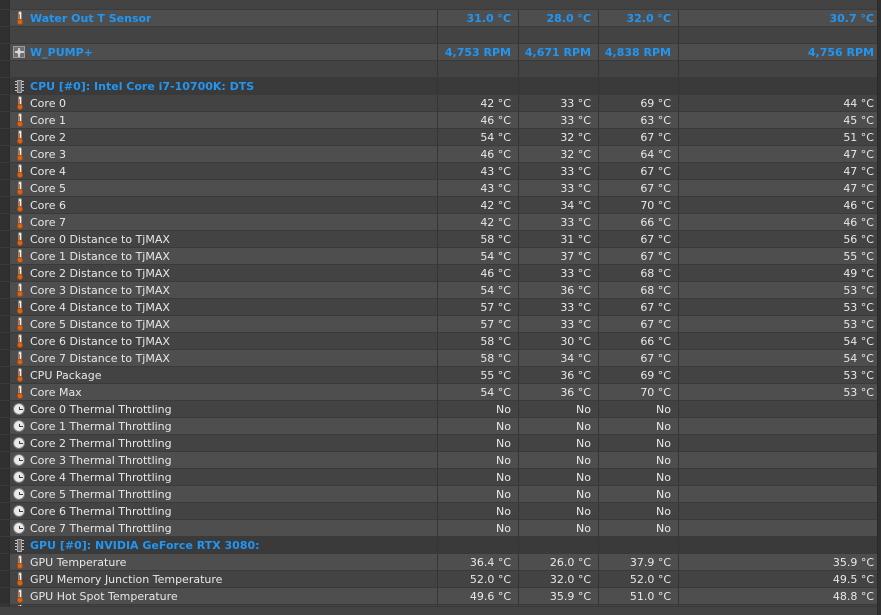  What do you see at coordinates (224, 86) in the screenshot?
I see `sensor-name-cell: CPU [#0]: Intel Core i7-10700K: DTS` at bounding box center [224, 86].